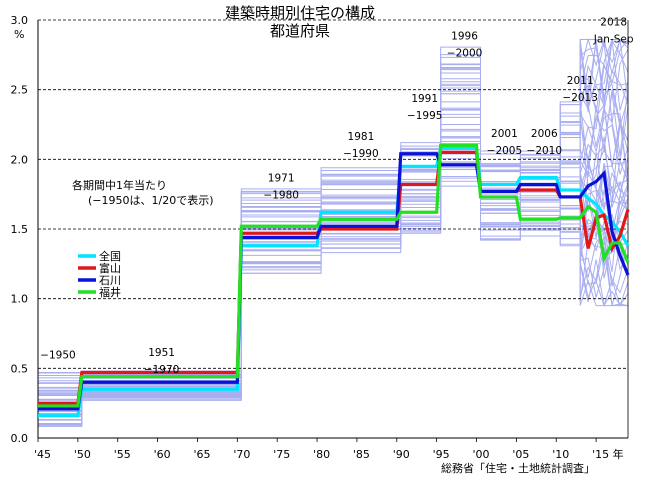 The height and width of the screenshot is (478, 648). Describe the element at coordinates (465, 54) in the screenshot. I see `period-label: −2000` at that location.